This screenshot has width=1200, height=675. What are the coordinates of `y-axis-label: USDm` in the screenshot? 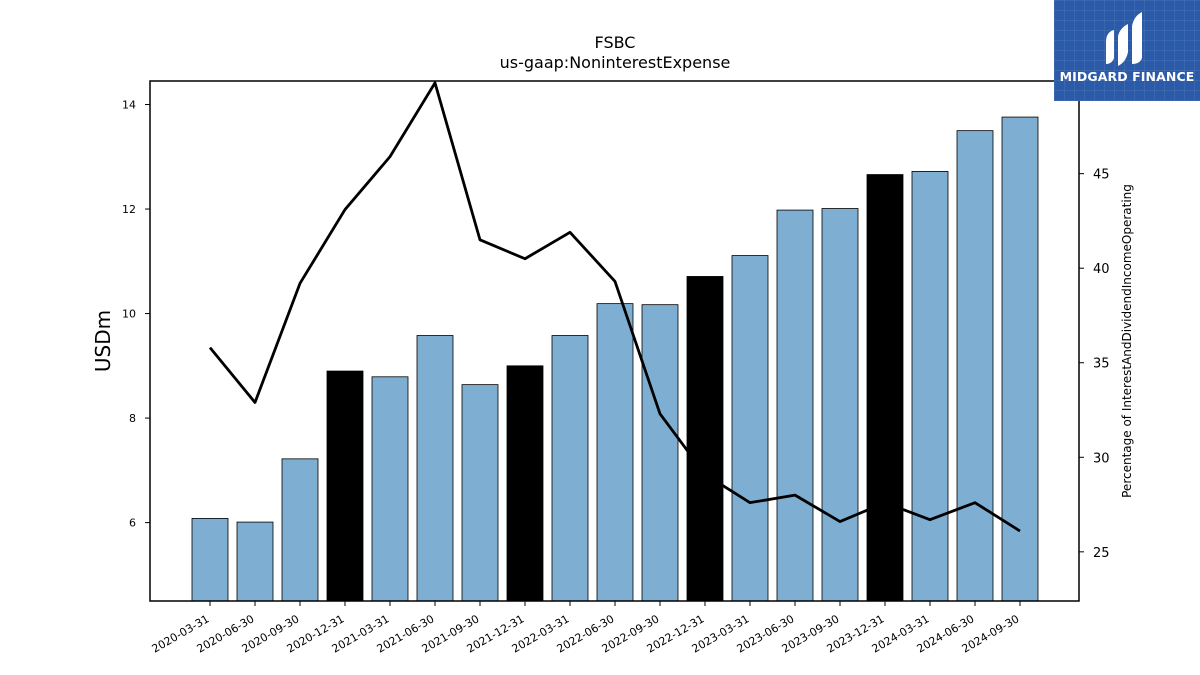 It's located at (103, 341).